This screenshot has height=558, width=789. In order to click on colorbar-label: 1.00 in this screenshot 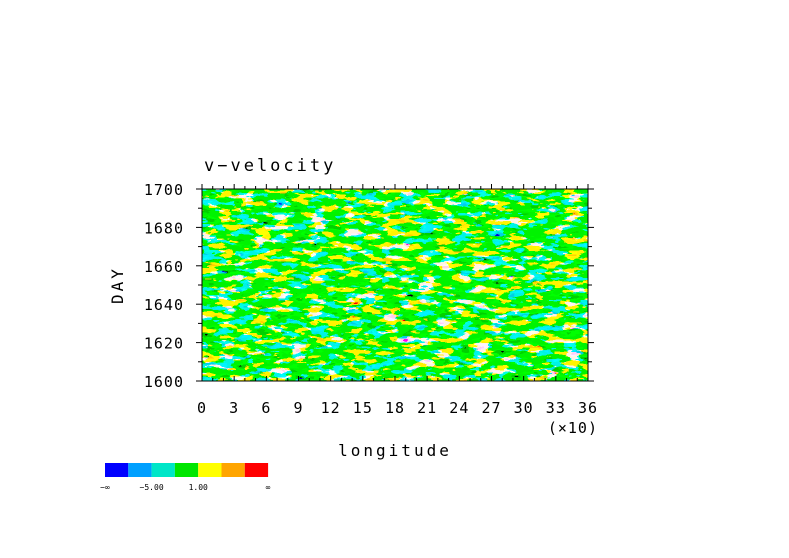, I will do `click(198, 487)`.